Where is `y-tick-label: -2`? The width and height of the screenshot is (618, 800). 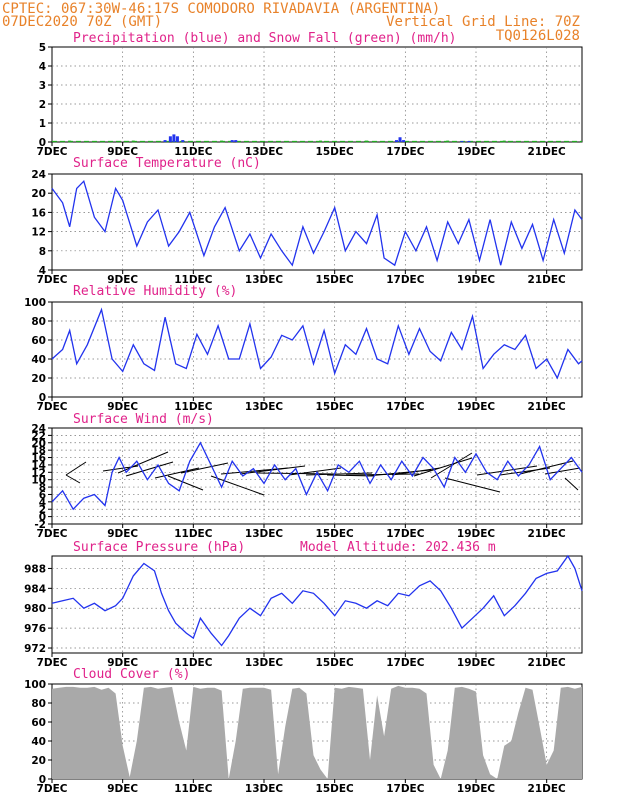
y-tick-label: -2 is located at coordinates (40, 525).